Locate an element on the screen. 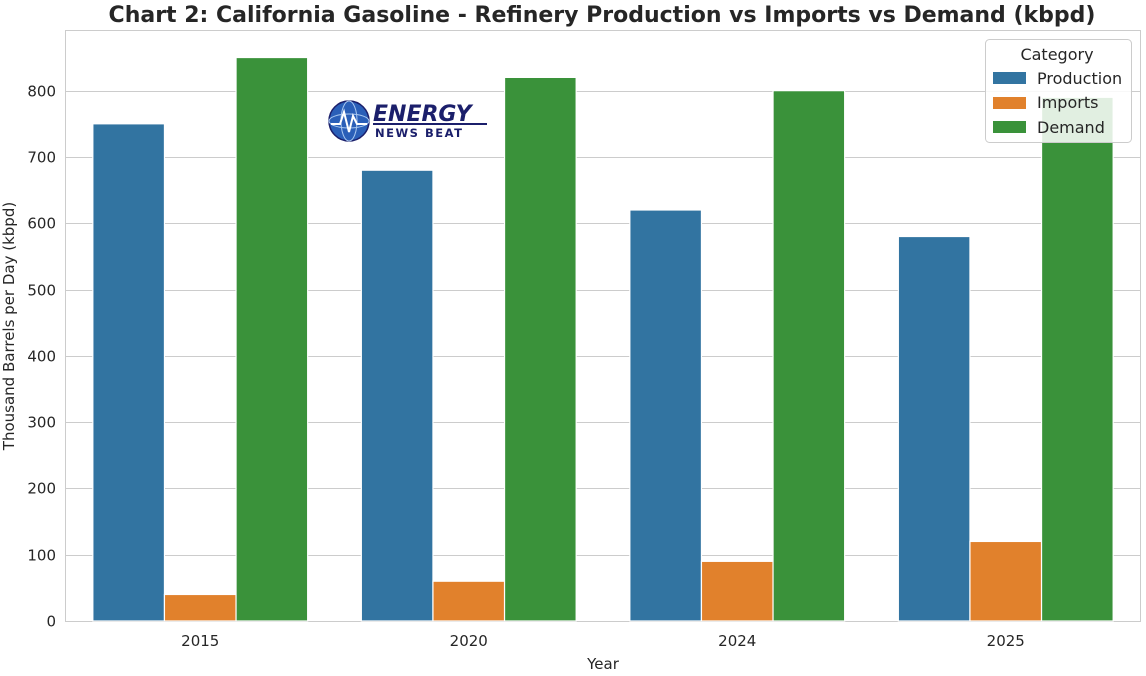 The image size is (1146, 676). x-tick-label: 2015 is located at coordinates (200, 641).